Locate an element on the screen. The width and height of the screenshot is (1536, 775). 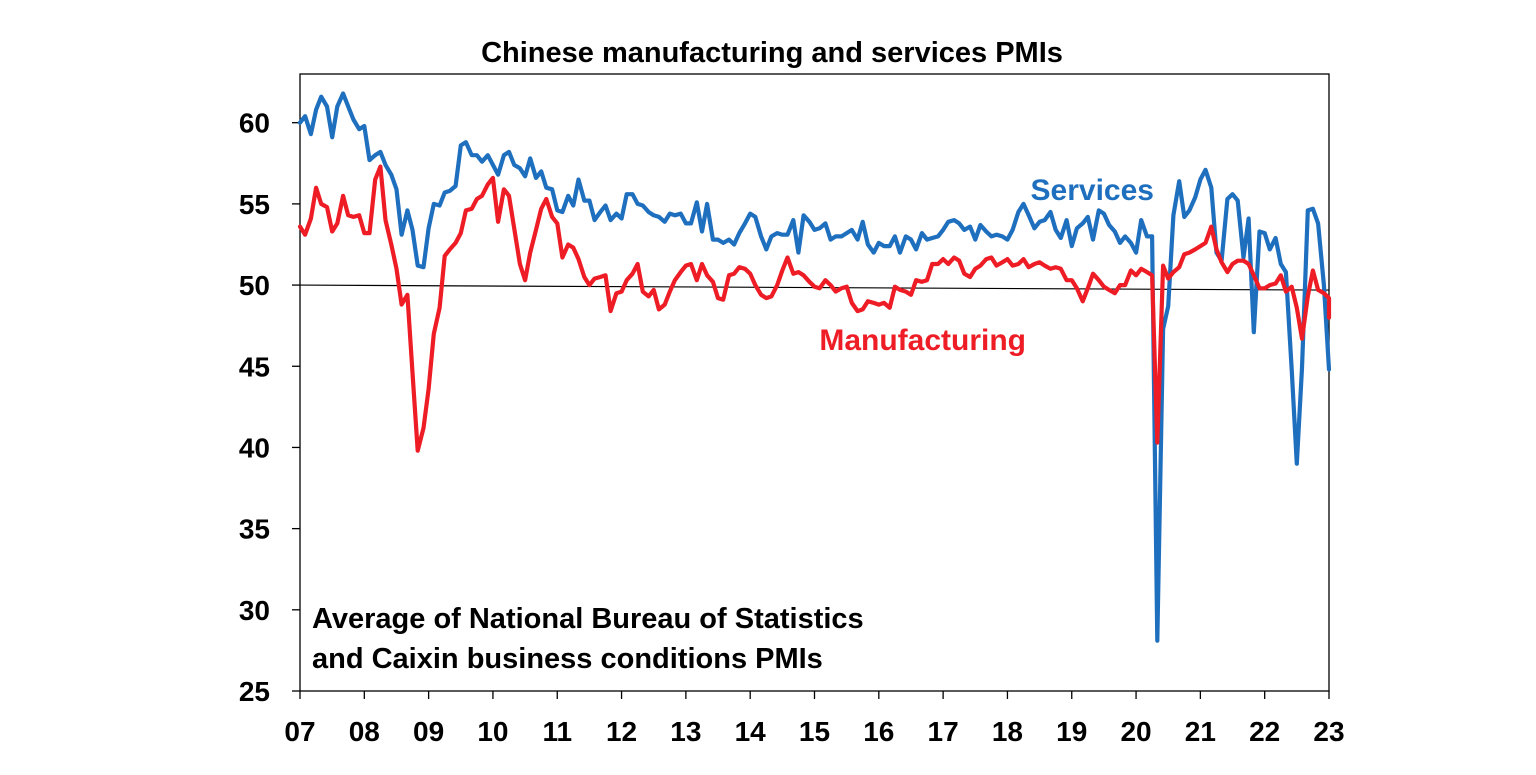
x-tick-label: 12 is located at coordinates (621, 731).